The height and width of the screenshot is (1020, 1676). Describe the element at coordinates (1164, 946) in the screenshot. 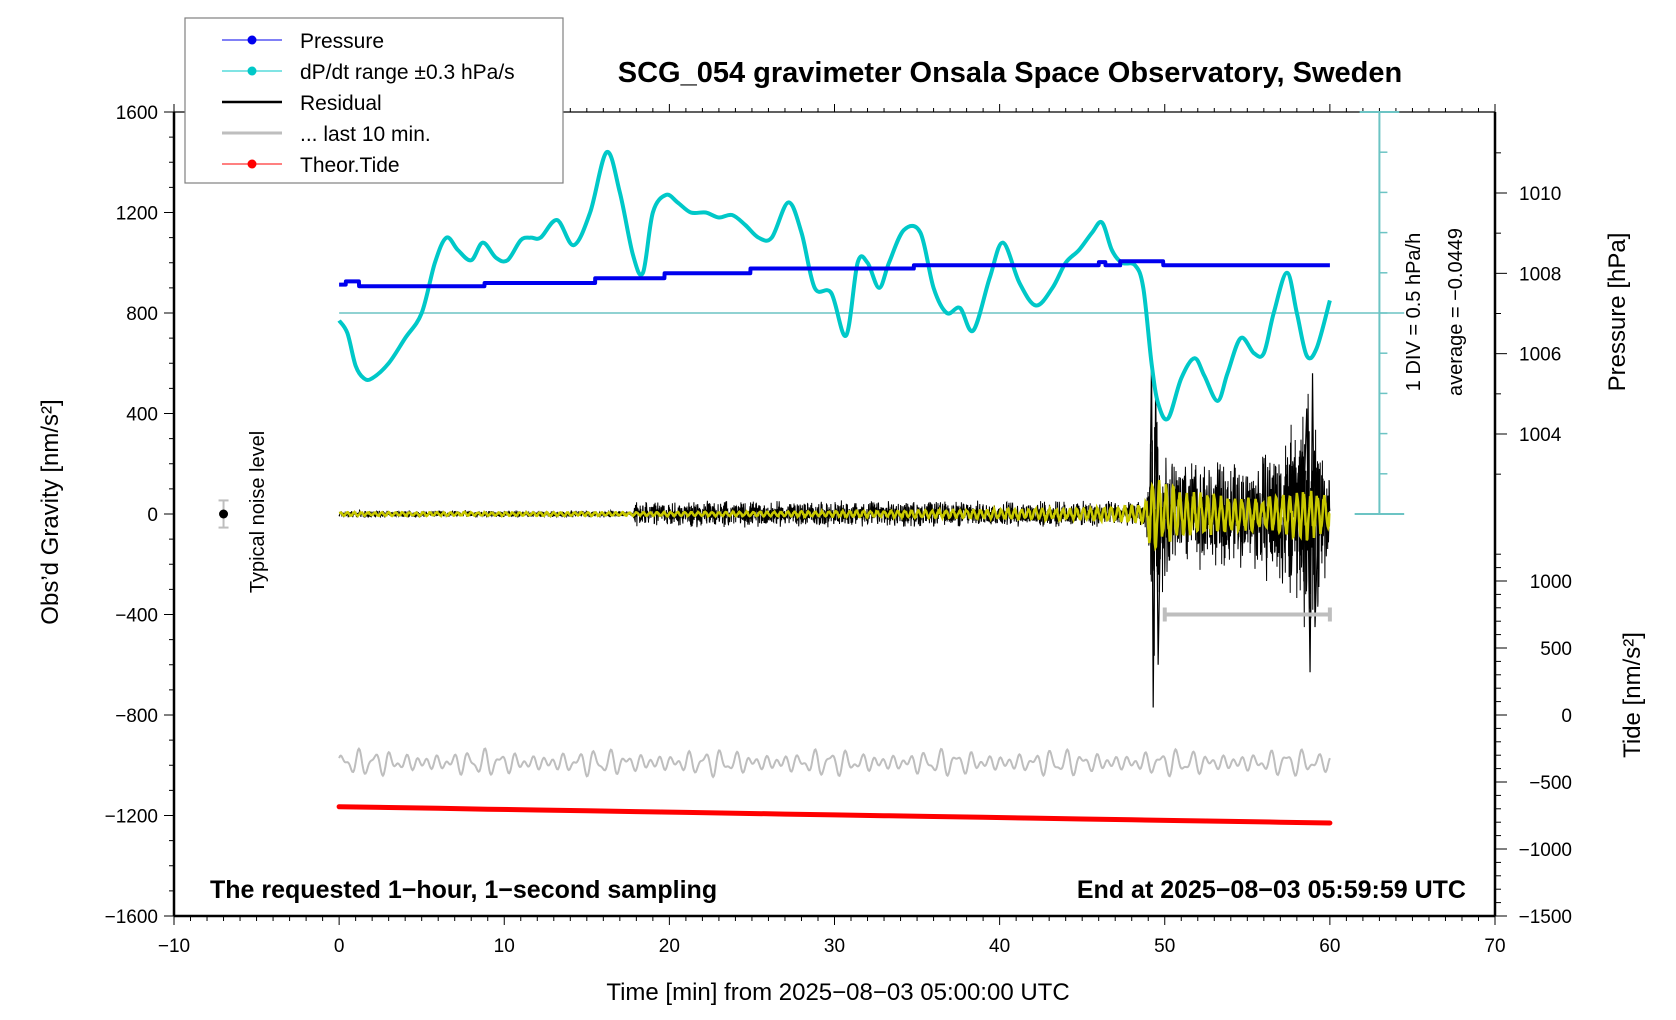

I see `x-tick-label: 50` at that location.